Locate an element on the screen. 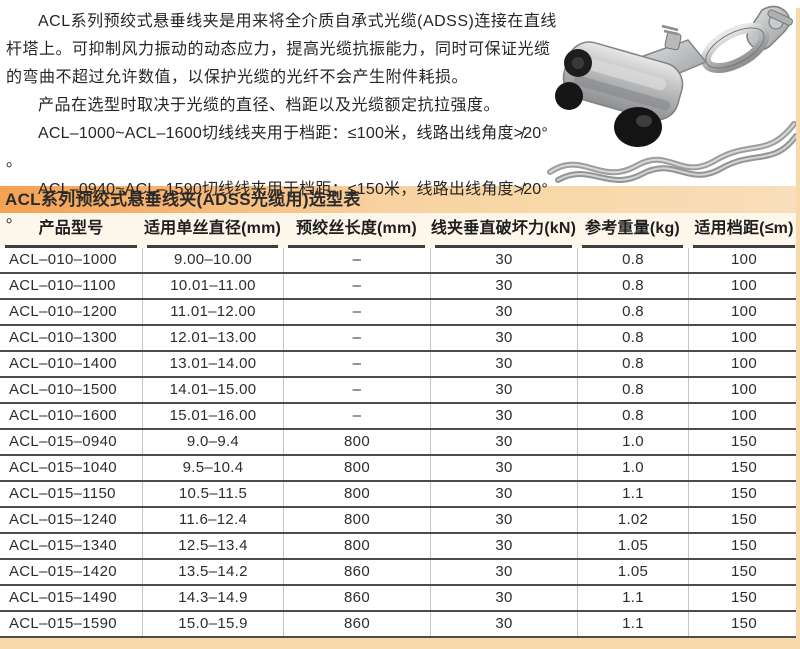  table-cell: ACL–010–1600 is located at coordinates (63, 415).